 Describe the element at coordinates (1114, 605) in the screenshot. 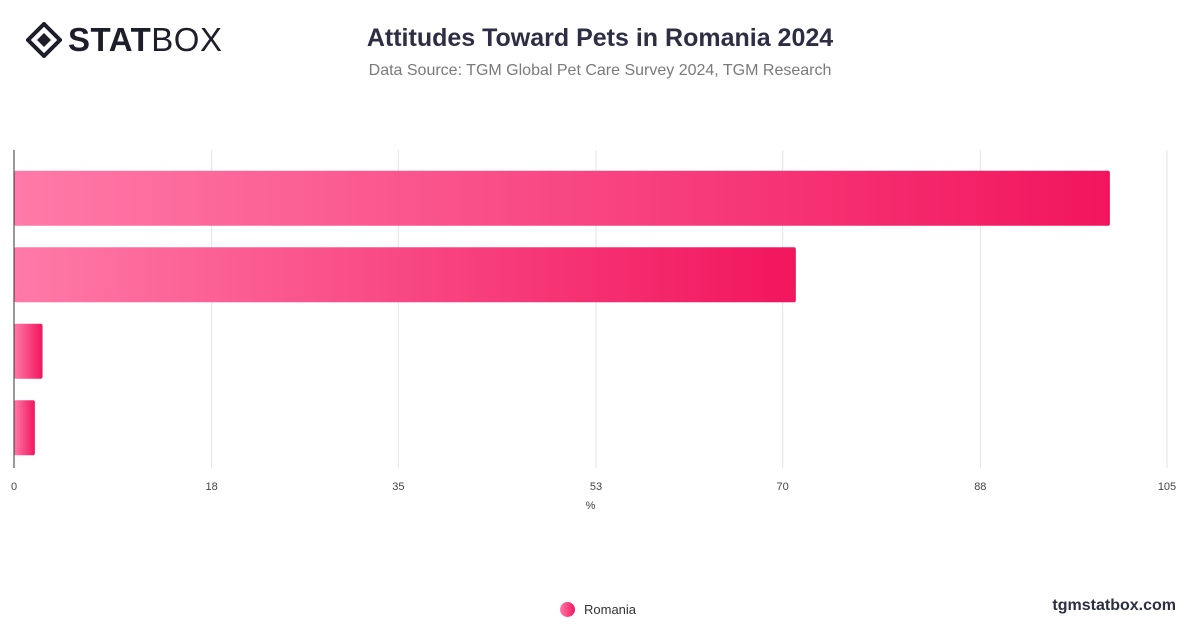

I see `site-url: tgmstatbox.com` at that location.